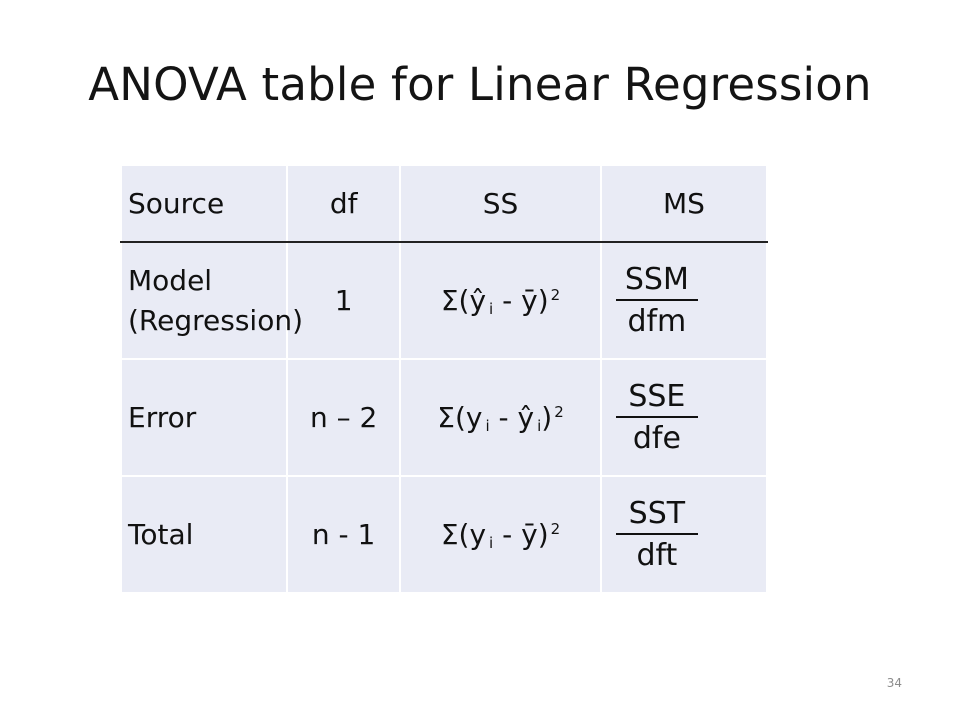 The image size is (960, 720). I want to click on ss-formula-post: ), so click(547, 417).